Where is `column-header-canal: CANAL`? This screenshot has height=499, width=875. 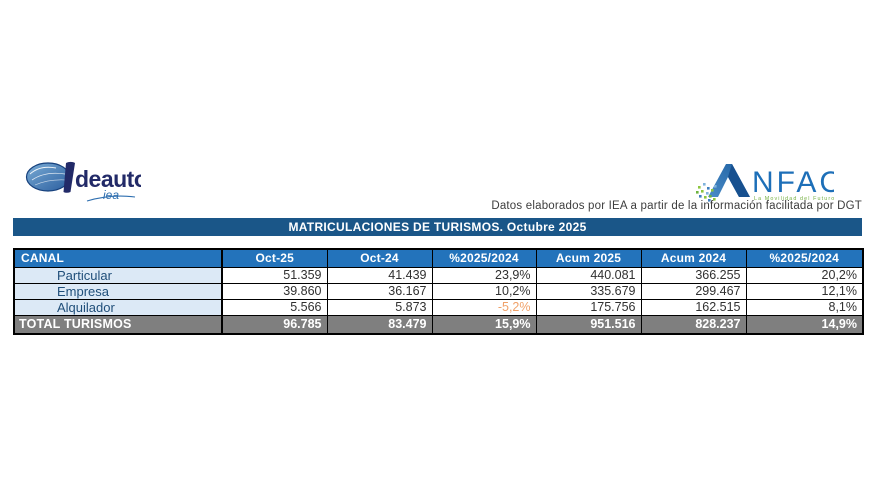
column-header-canal: CANAL is located at coordinates (118, 258).